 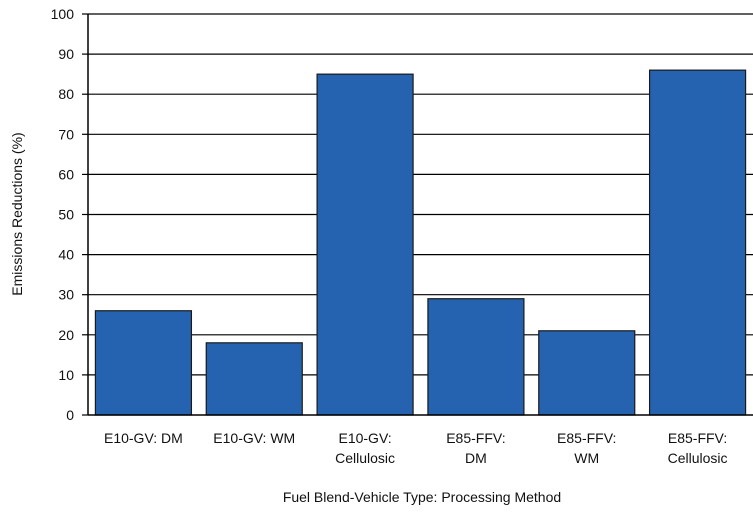 What do you see at coordinates (66, 94) in the screenshot?
I see `y-tick-label-80: 80` at bounding box center [66, 94].